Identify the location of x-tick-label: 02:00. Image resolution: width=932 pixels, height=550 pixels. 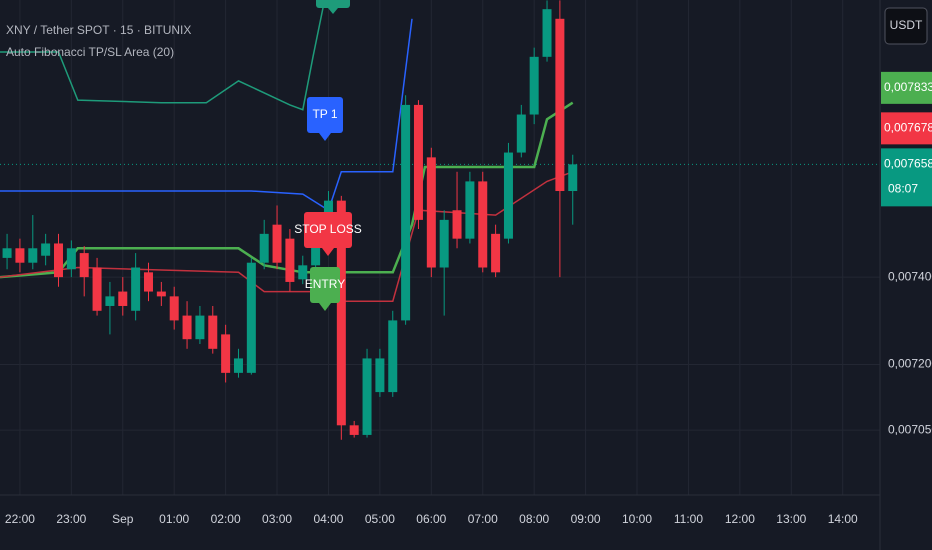
(226, 519).